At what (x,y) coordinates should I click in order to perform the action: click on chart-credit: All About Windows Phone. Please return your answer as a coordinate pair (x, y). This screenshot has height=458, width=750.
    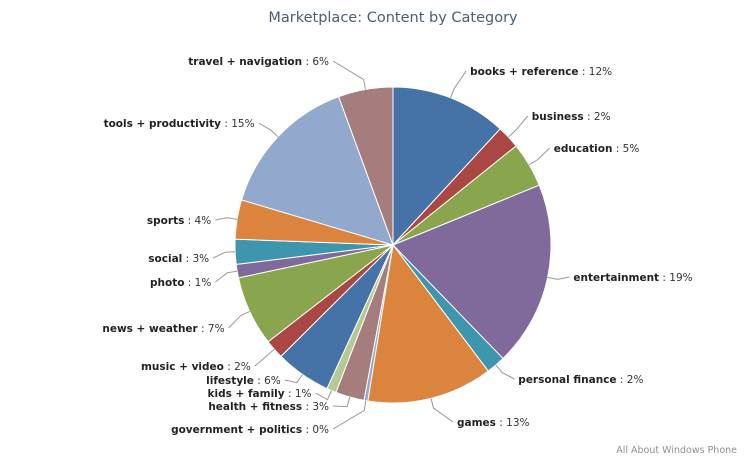
    Looking at the image, I should click on (676, 450).